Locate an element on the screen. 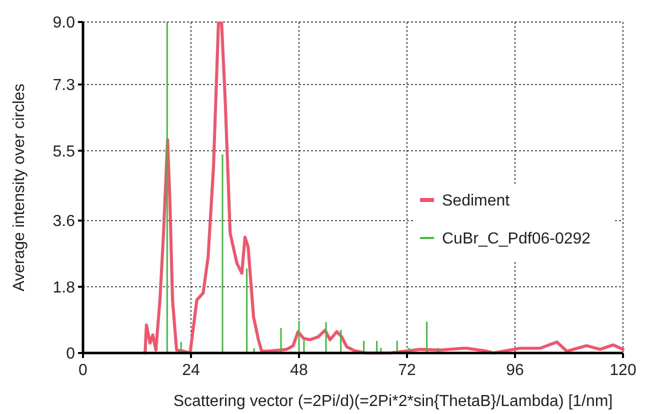 The width and height of the screenshot is (663, 414). x-tick-label: 48 is located at coordinates (299, 370).